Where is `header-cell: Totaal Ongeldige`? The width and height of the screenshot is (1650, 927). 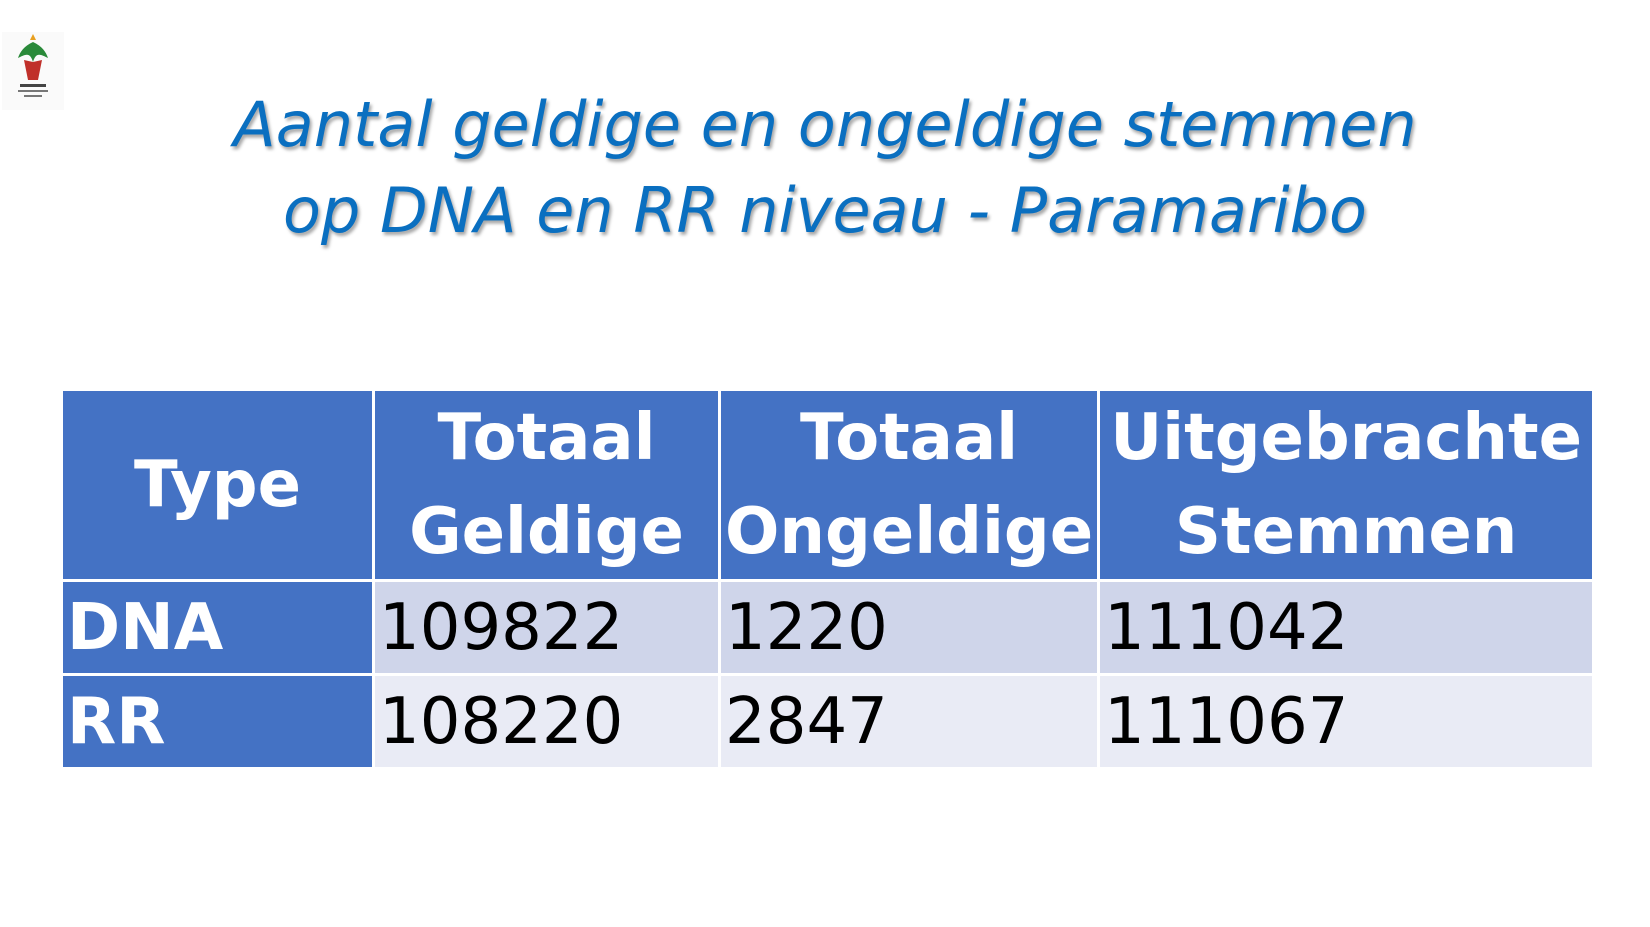
header-cell: Totaal Ongeldige is located at coordinates (909, 485).